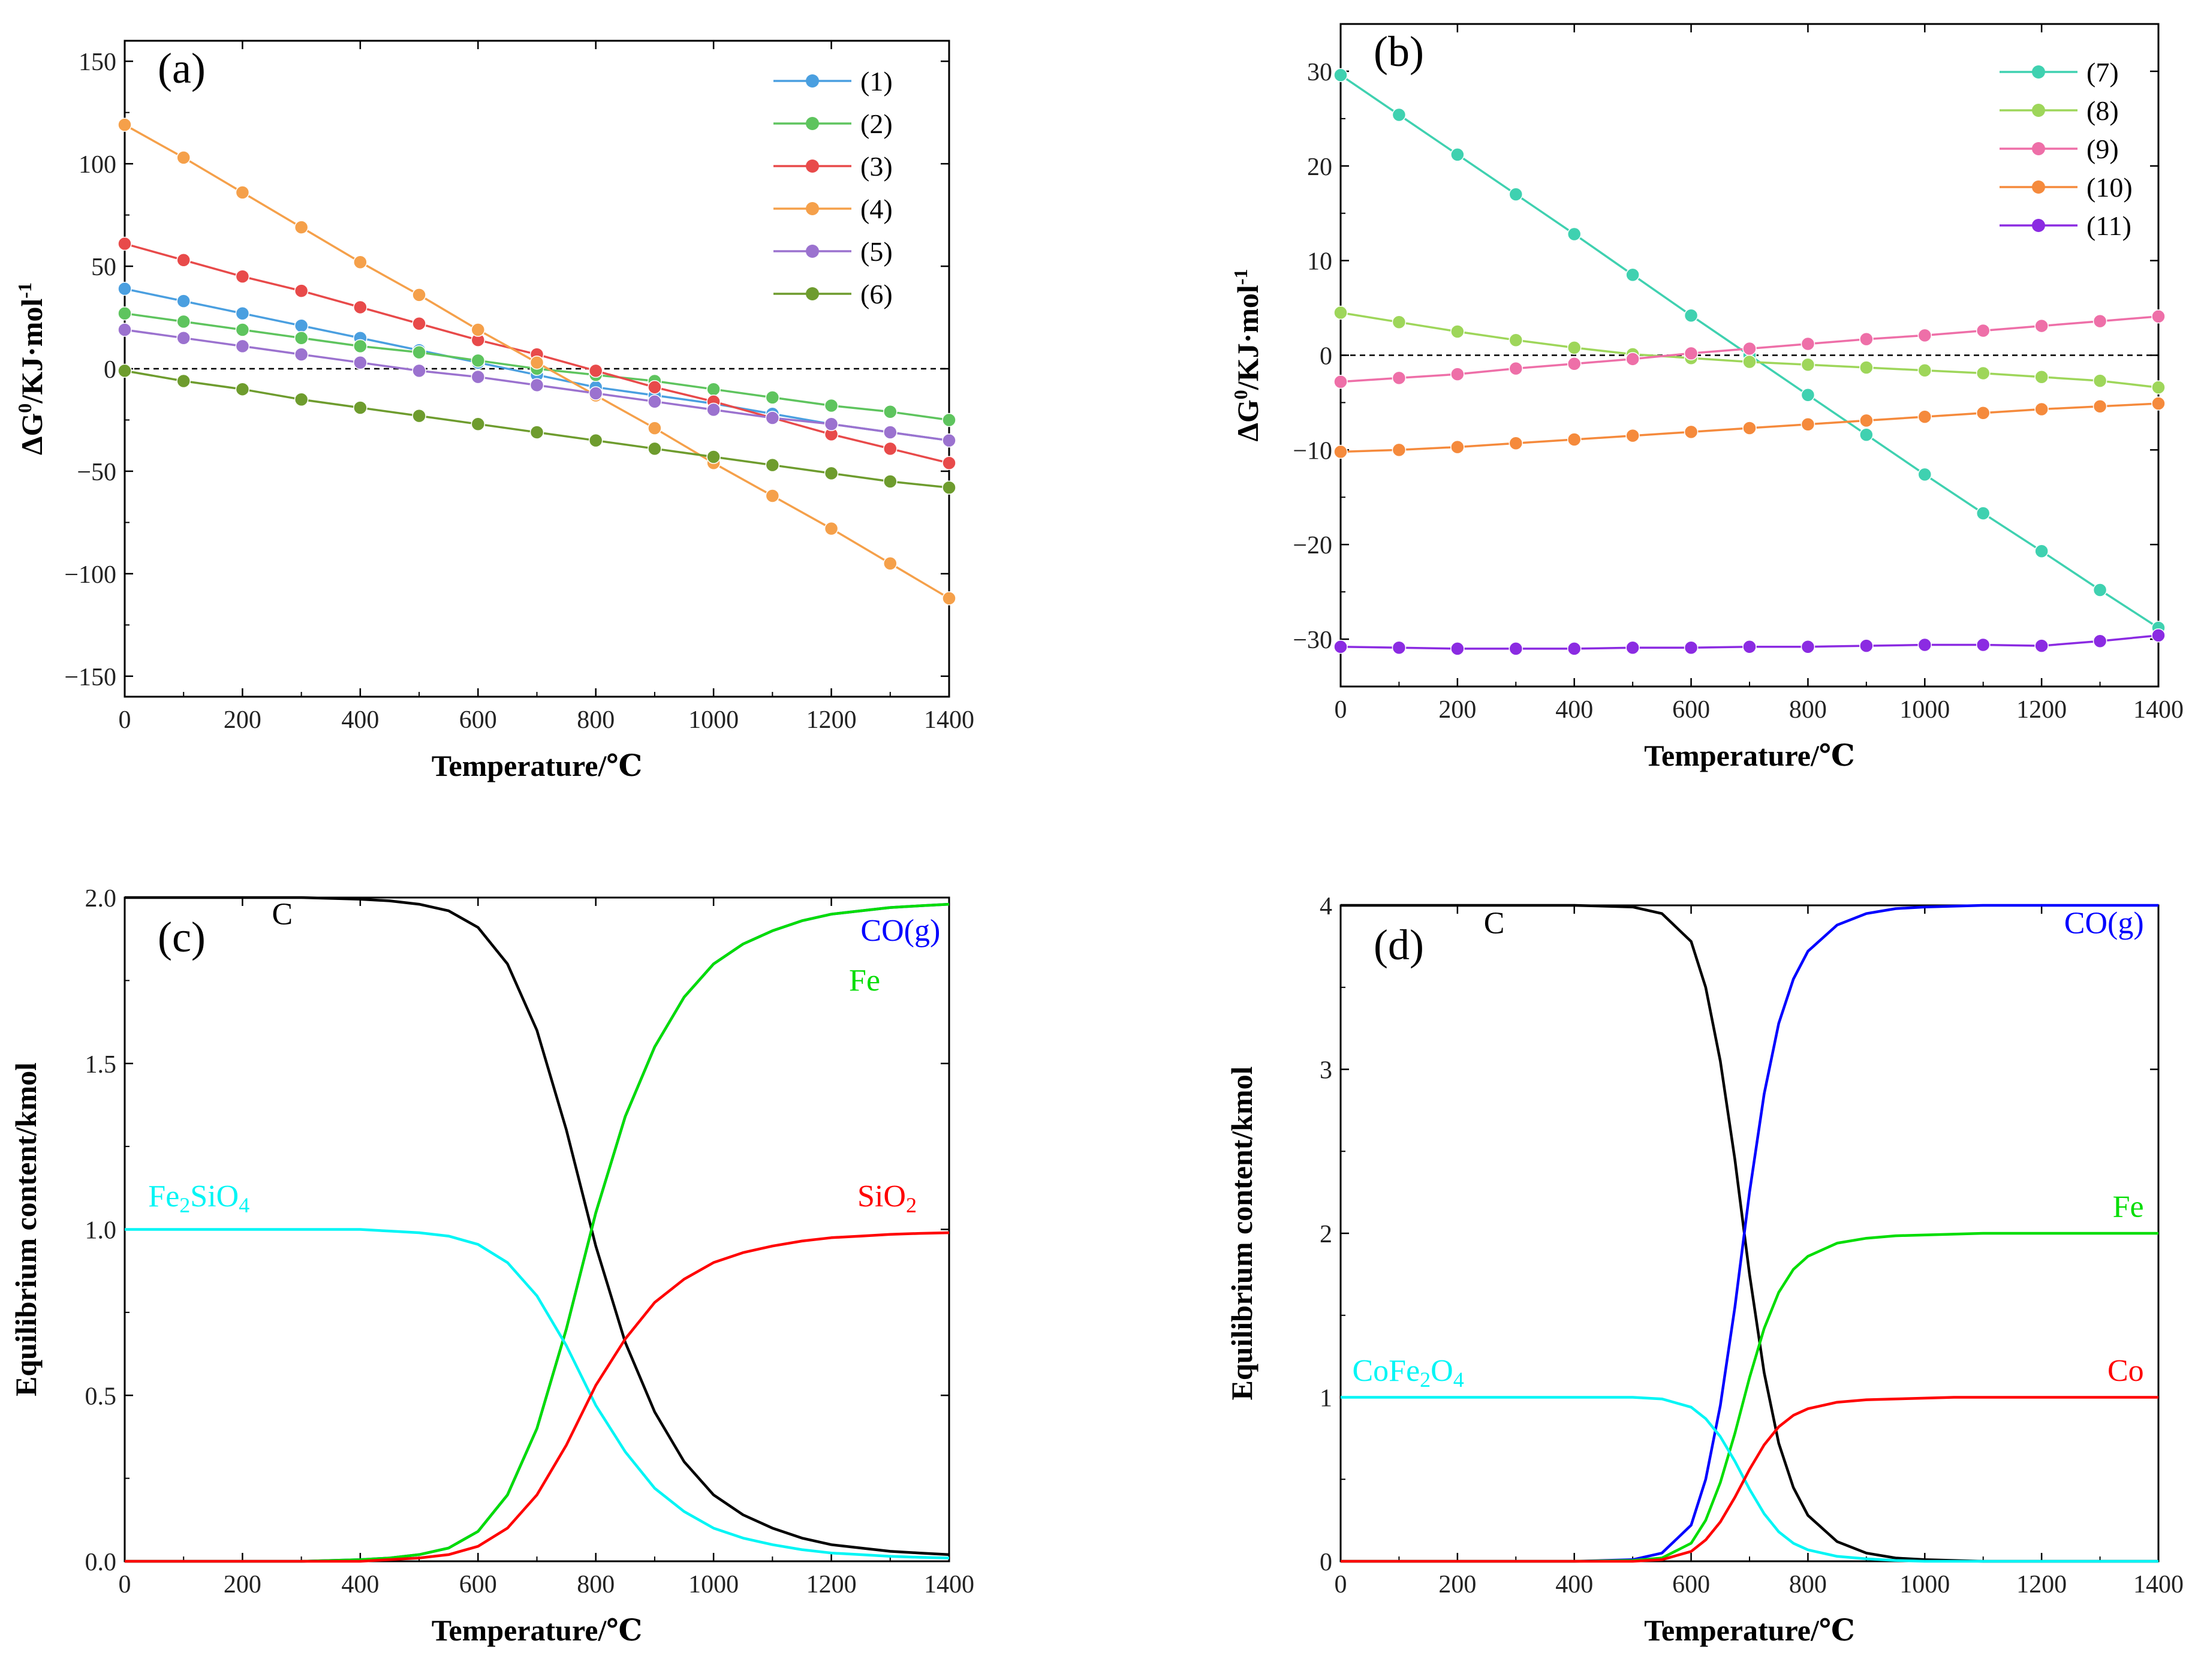 The image size is (2198, 1680). What do you see at coordinates (2159, 1584) in the screenshot?
I see `x-tick-label: 1400` at bounding box center [2159, 1584].